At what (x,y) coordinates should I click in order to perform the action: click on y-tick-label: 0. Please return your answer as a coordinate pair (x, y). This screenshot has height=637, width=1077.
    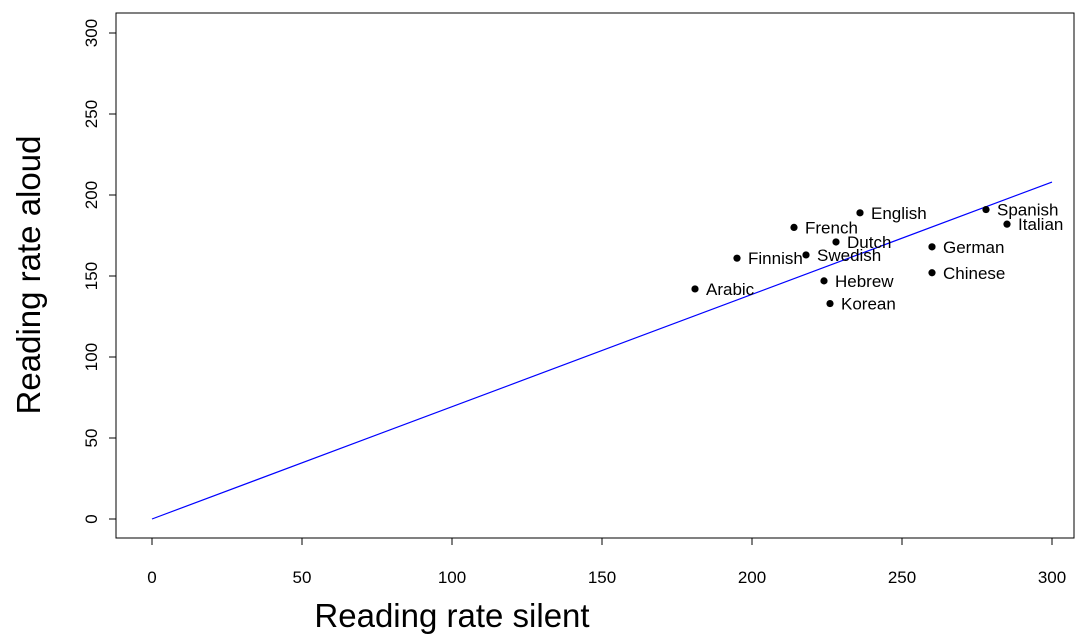
    Looking at the image, I should click on (91, 518).